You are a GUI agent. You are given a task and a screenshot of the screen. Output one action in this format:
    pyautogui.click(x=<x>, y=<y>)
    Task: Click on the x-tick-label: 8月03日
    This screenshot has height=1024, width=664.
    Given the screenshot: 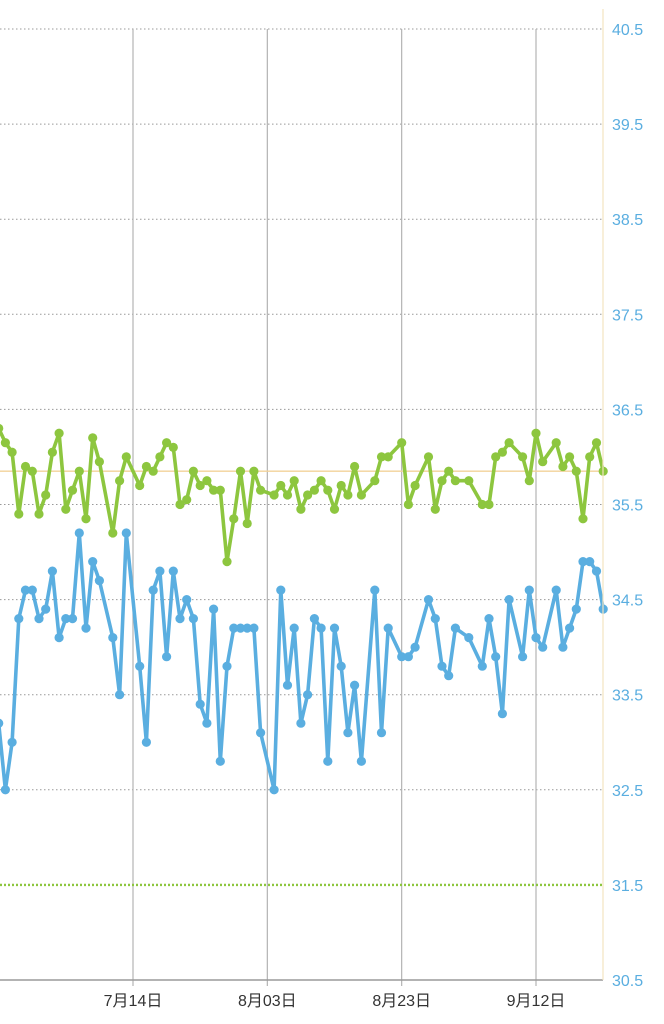 What is the action you would take?
    pyautogui.click(x=267, y=1001)
    